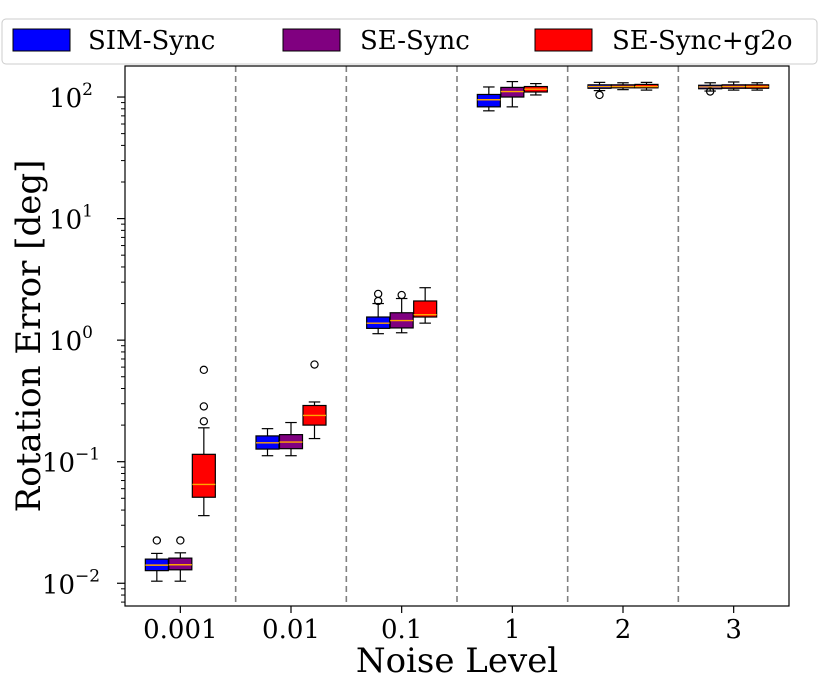  Describe the element at coordinates (623, 630) in the screenshot. I see `x-tick-label: 2` at that location.